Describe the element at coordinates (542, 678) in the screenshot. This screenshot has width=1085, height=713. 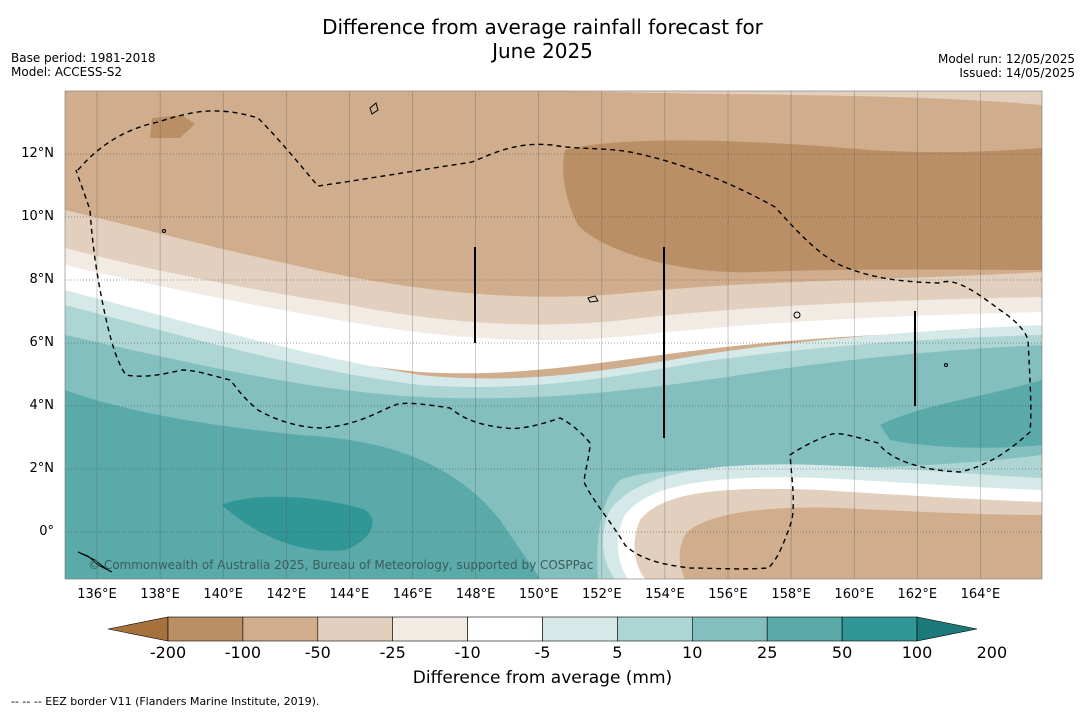
I see `colorbar-title: Difference from average (mm)` at that location.